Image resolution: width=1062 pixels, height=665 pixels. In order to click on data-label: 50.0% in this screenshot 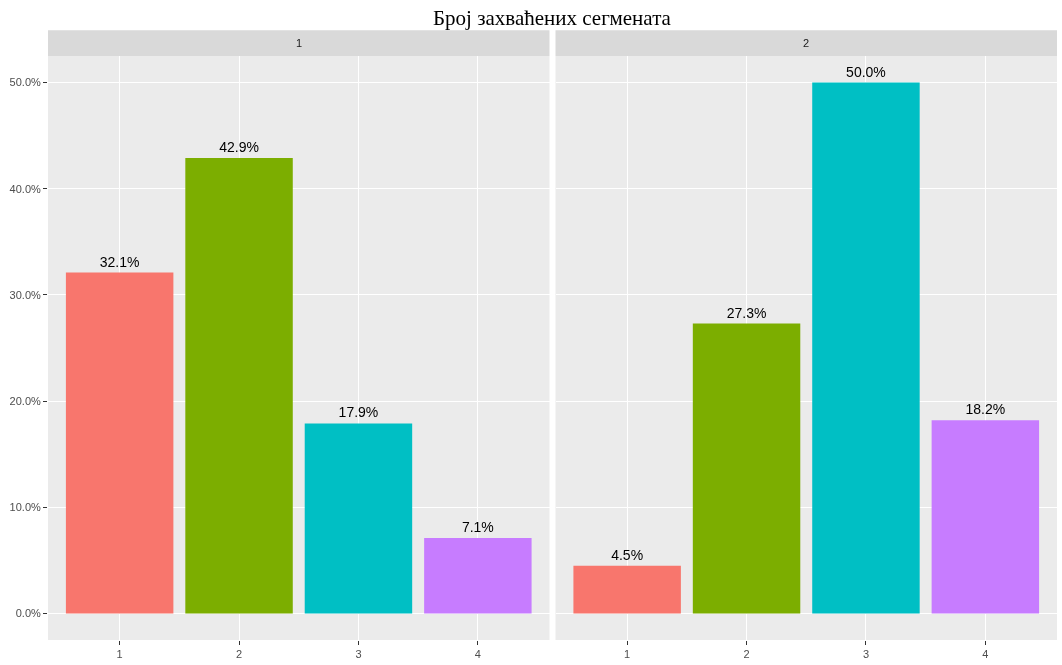, I will do `click(866, 71)`.